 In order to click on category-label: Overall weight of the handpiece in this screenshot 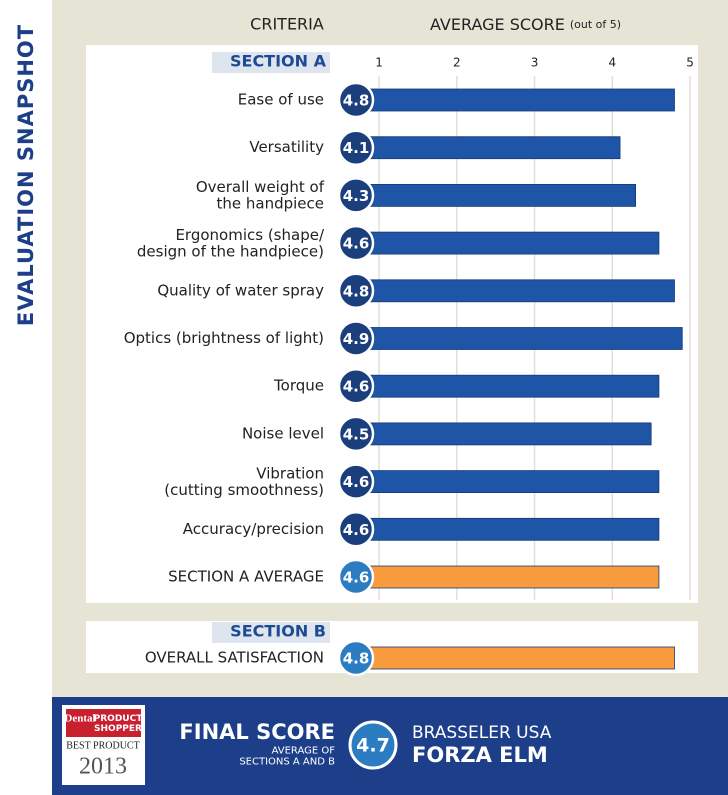, I will do `click(260, 195)`.